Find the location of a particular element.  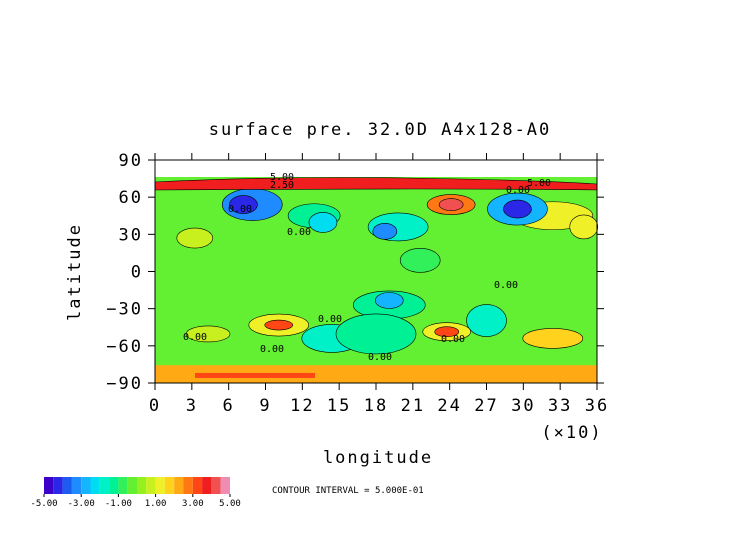

contour-label: 2.50 is located at coordinates (282, 185).